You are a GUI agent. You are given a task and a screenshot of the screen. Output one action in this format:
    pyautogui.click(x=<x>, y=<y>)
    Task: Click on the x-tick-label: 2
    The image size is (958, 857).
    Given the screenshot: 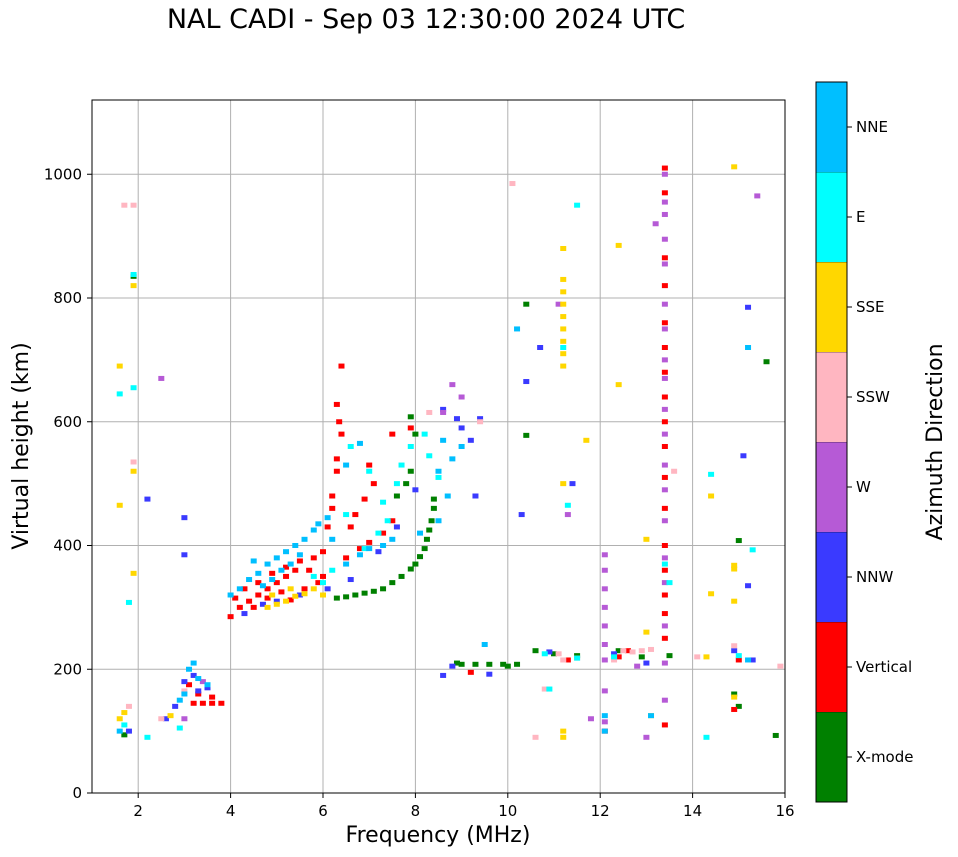 What is the action you would take?
    pyautogui.click(x=138, y=811)
    